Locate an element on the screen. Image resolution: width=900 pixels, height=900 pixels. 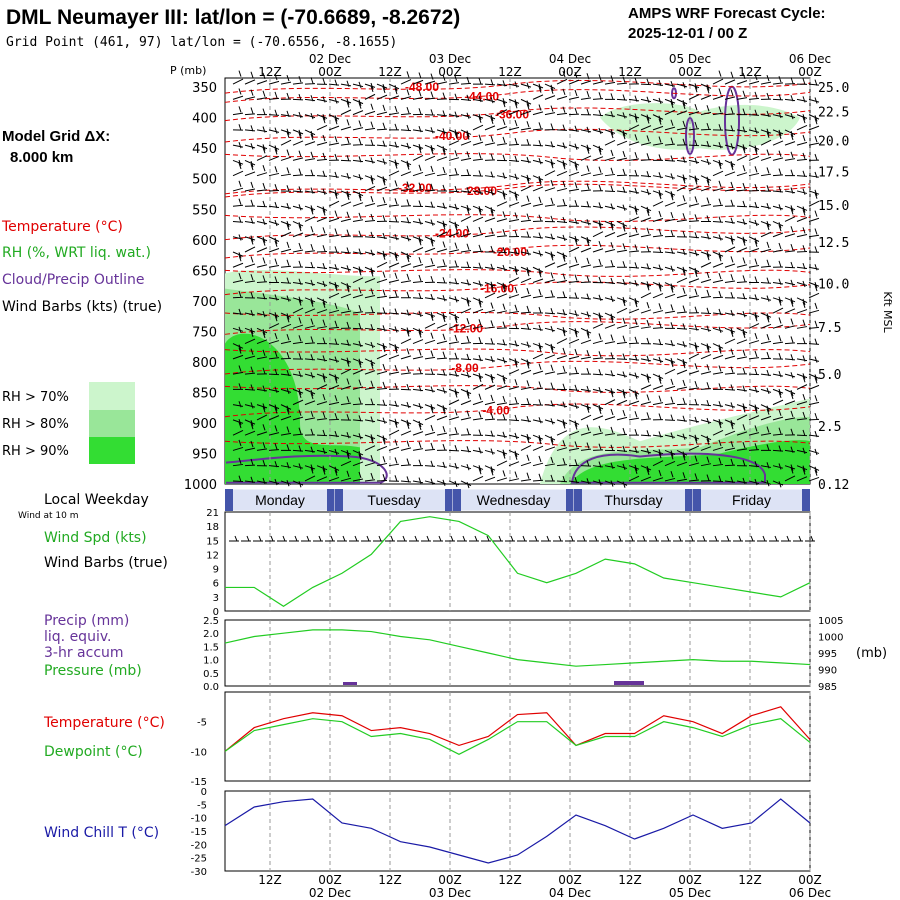
pressure-tick-label-right: 1000 is located at coordinates (830, 638).